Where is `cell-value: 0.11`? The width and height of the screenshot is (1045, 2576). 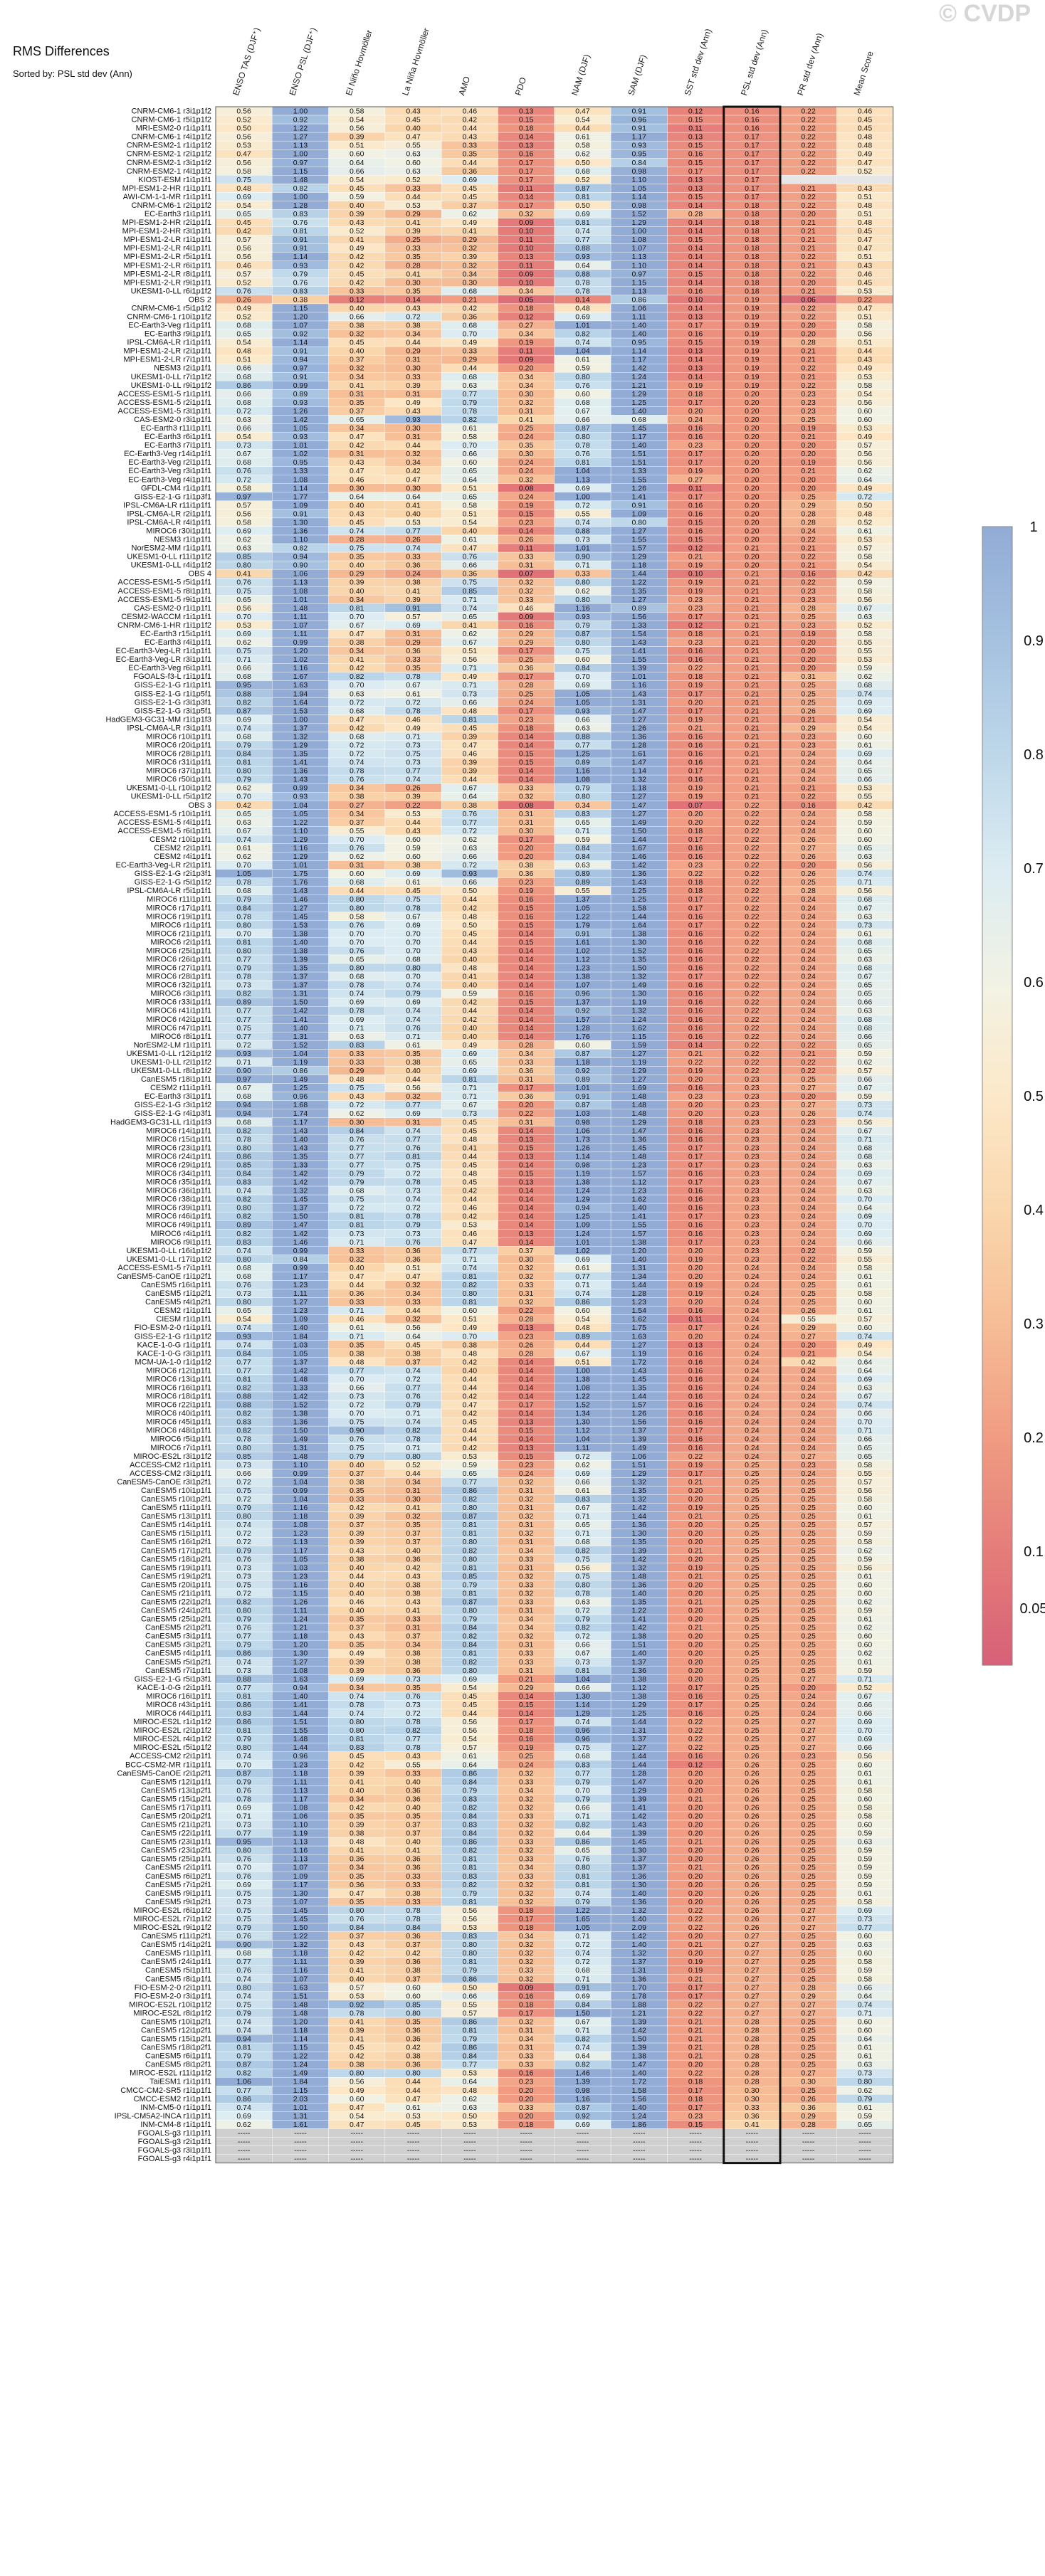 cell-value: 0.11 is located at coordinates (695, 129).